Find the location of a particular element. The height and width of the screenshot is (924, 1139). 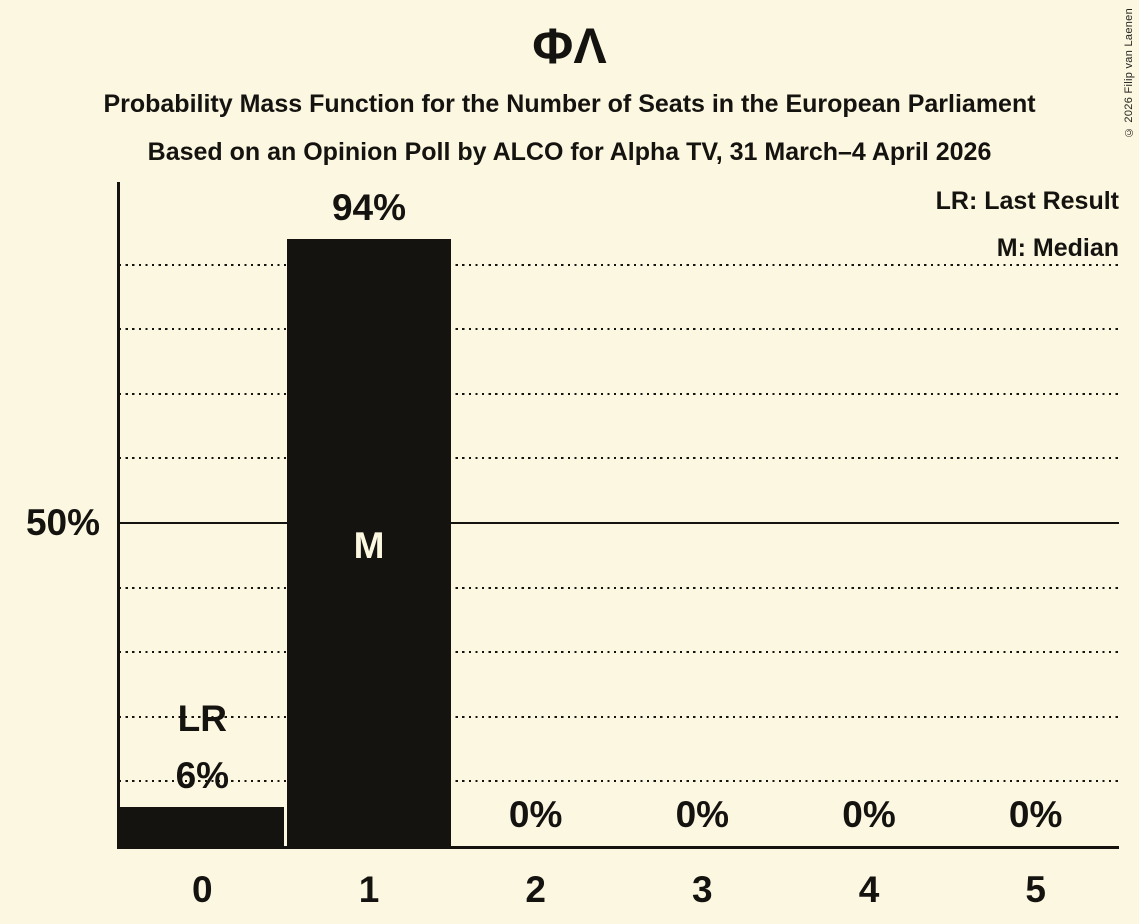

x-axis-line is located at coordinates (619, 847).